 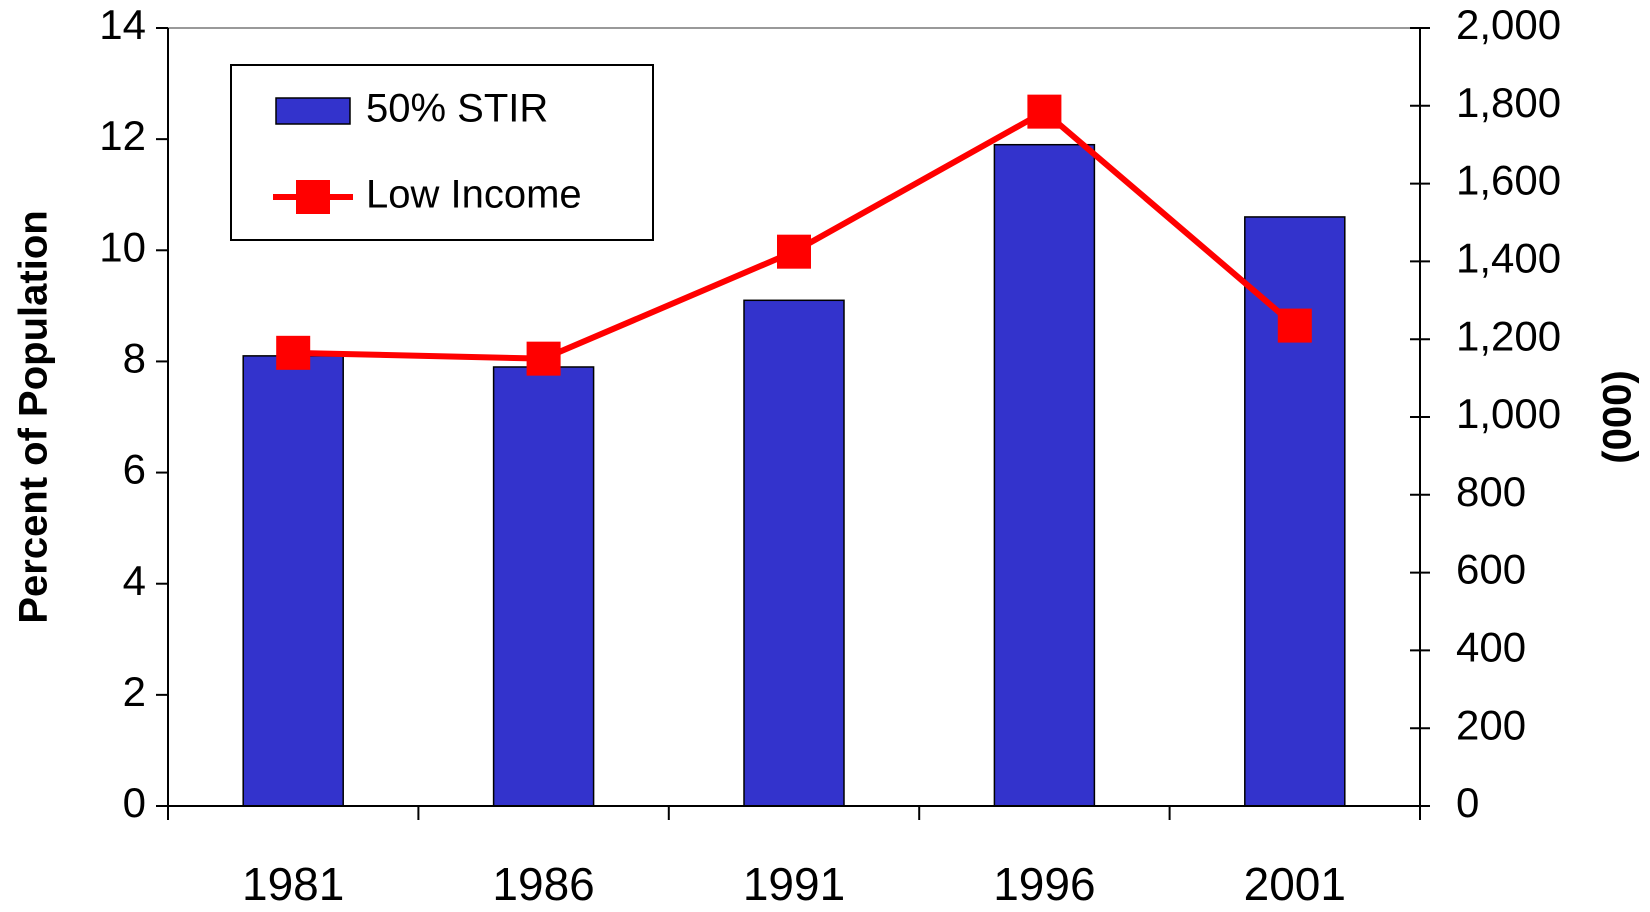 I want to click on x-tick-label: 1981, so click(x=293, y=884).